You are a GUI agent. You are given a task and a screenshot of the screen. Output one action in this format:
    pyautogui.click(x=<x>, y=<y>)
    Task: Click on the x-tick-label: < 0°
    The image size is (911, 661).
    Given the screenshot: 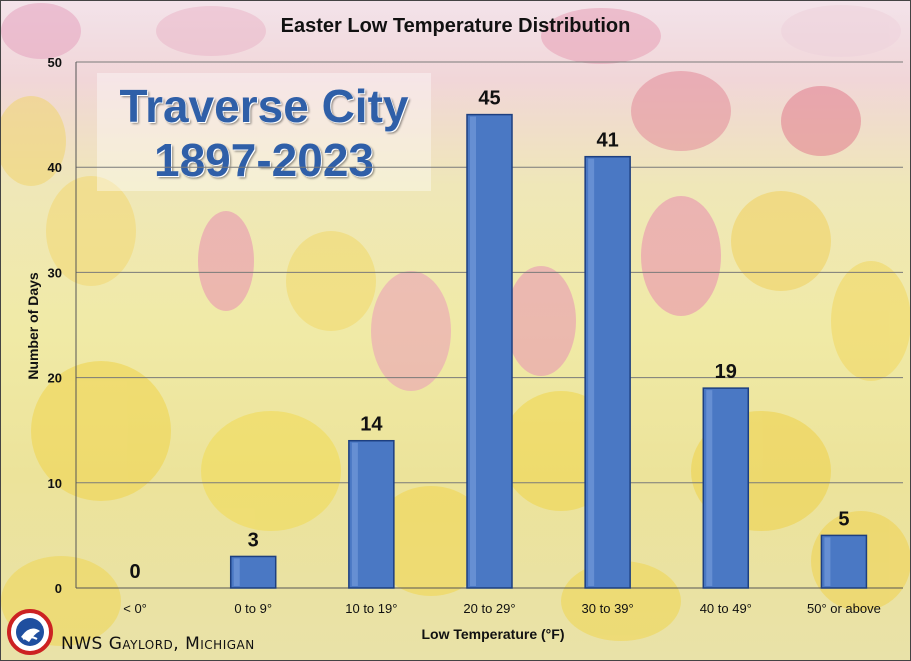 What is the action you would take?
    pyautogui.click(x=135, y=608)
    